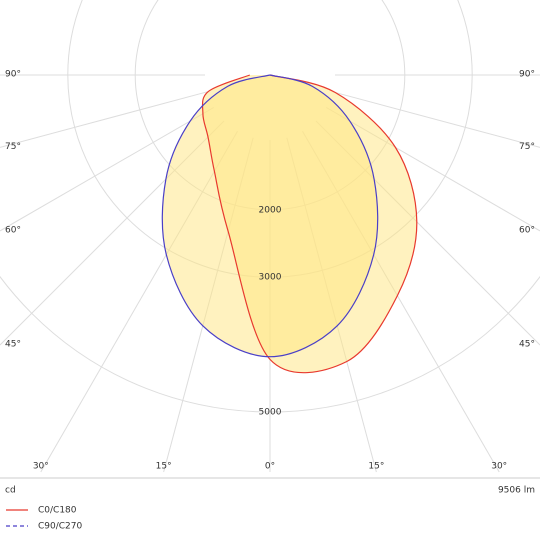 This screenshot has width=540, height=540. Describe the element at coordinates (270, 210) in the screenshot. I see `ring-label: 2000` at that location.